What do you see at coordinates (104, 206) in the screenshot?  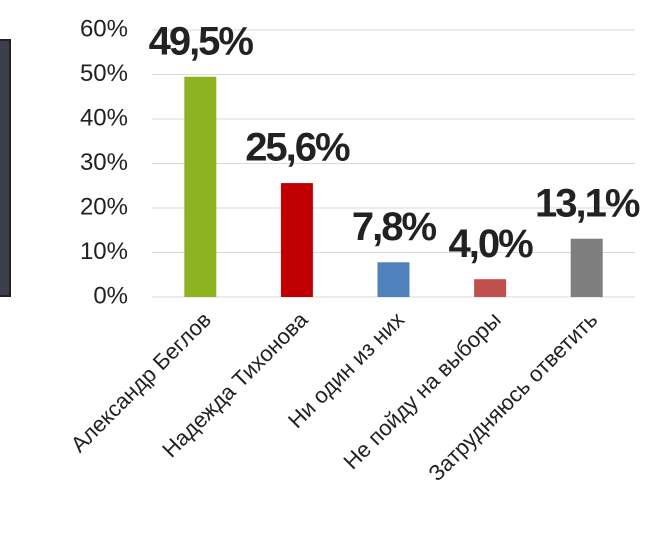 I see `y-tick-label: 20%` at bounding box center [104, 206].